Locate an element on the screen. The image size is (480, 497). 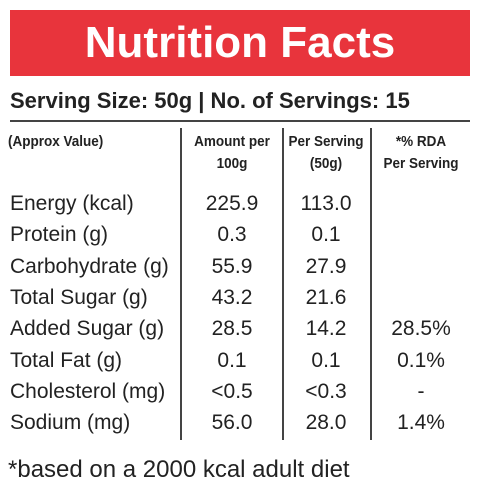
cell-value: - is located at coordinates (421, 391).